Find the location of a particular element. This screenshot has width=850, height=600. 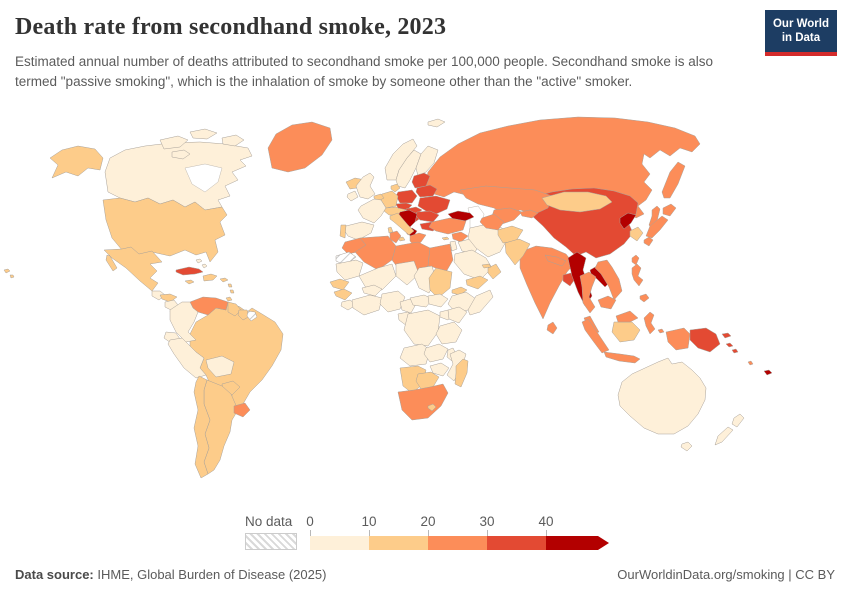

country-tasmania is located at coordinates (686, 446).